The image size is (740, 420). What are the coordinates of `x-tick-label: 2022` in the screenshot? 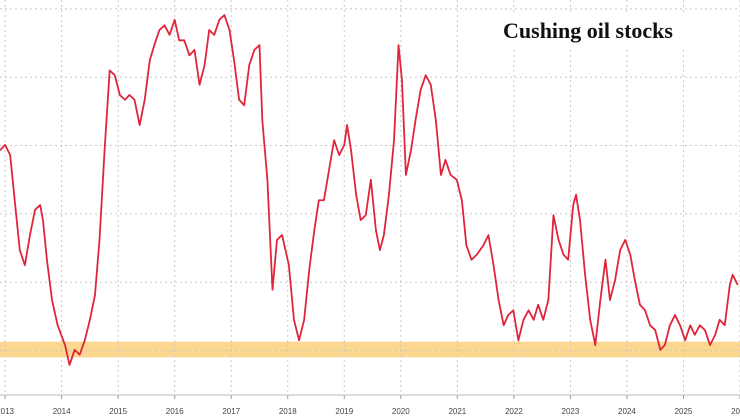 It's located at (514, 411).